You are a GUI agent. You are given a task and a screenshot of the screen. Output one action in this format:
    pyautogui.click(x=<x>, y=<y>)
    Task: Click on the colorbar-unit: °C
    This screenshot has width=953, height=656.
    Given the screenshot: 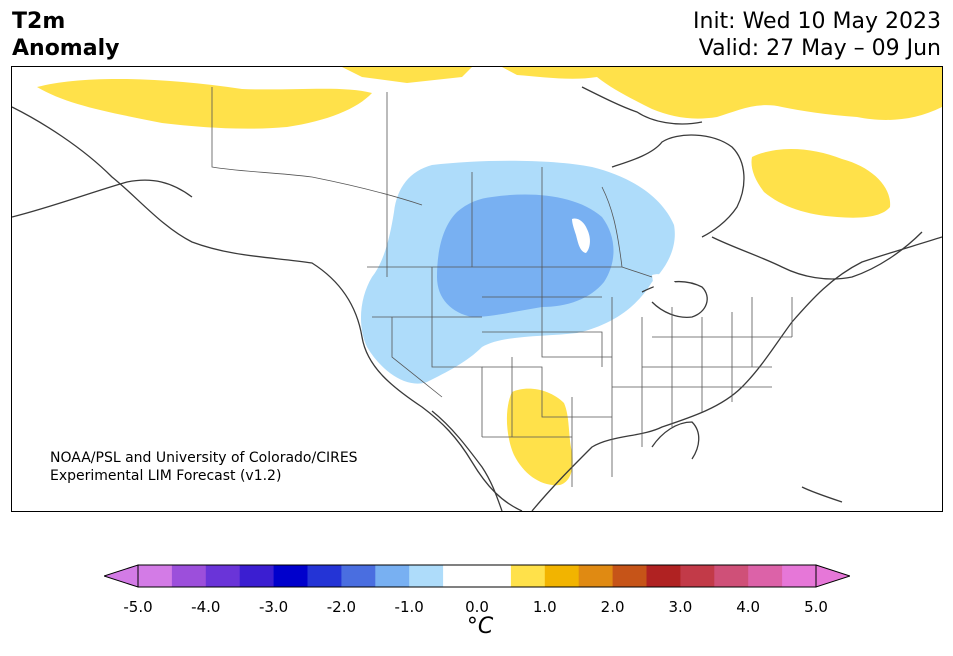 What is the action you would take?
    pyautogui.click(x=480, y=626)
    